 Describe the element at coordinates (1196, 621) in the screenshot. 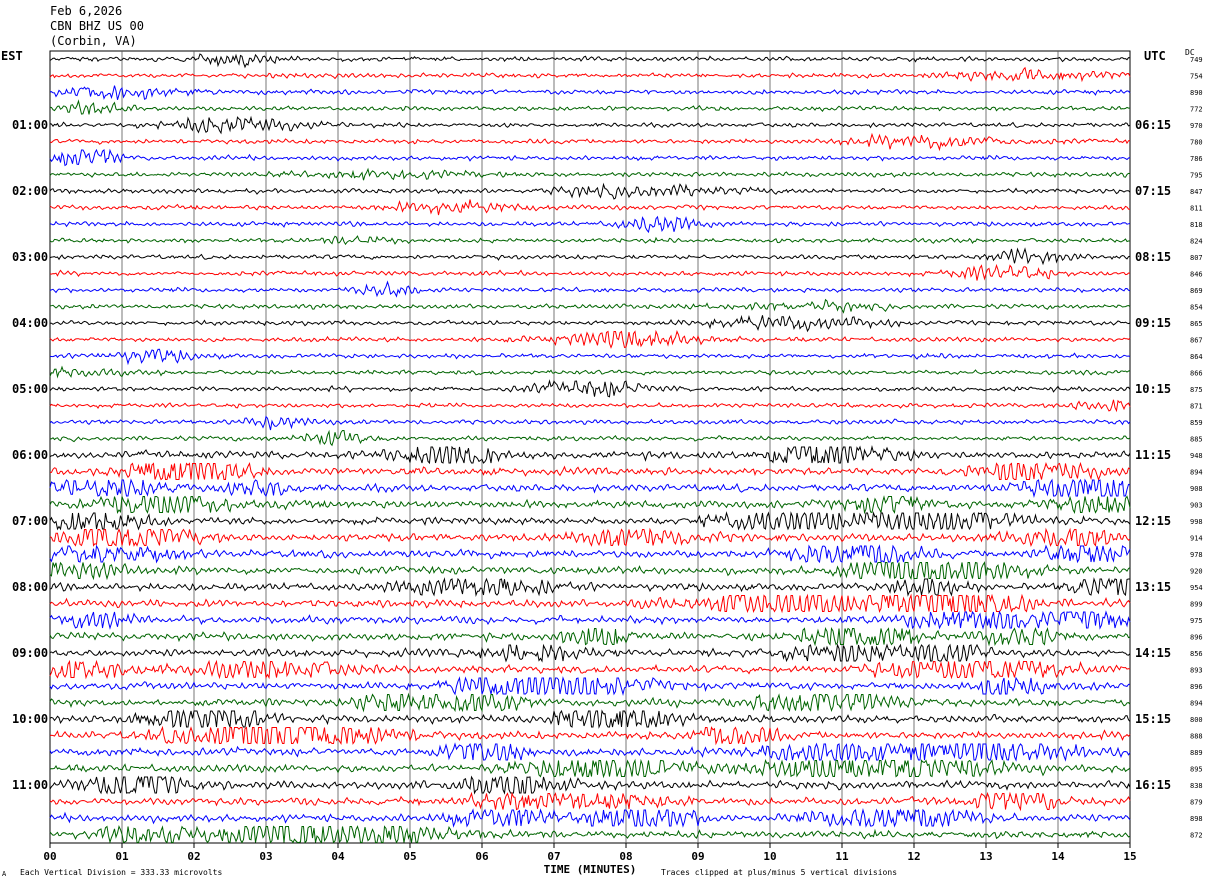

I see `dc-offset-label: 975` at that location.